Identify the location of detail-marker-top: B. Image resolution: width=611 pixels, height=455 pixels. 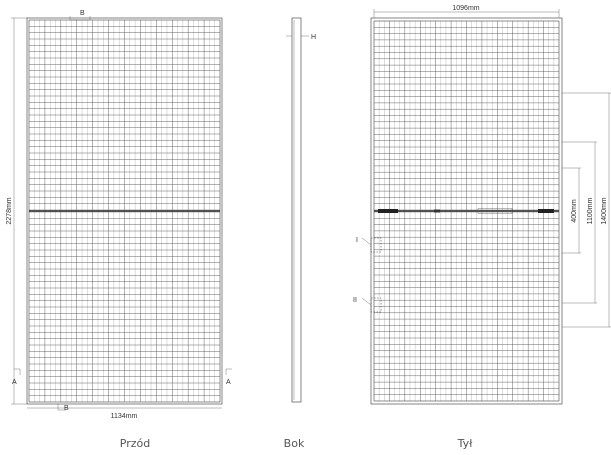
(82, 13).